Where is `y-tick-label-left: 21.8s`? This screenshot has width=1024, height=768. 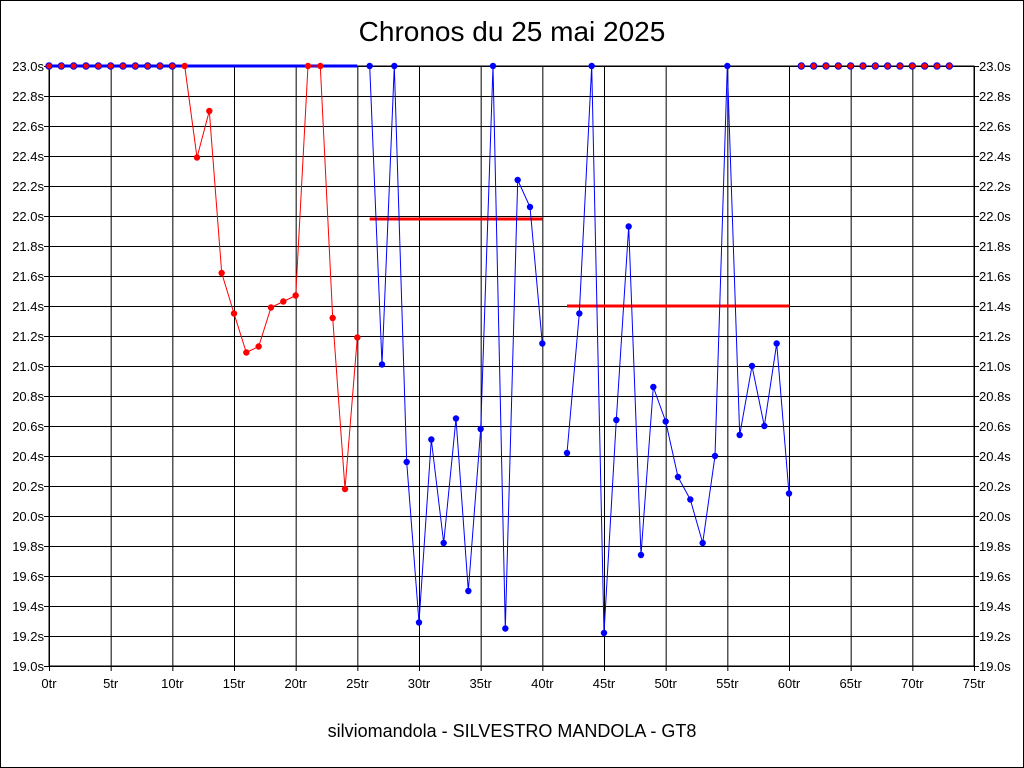
y-tick-label-left: 21.8s is located at coordinates (28, 246).